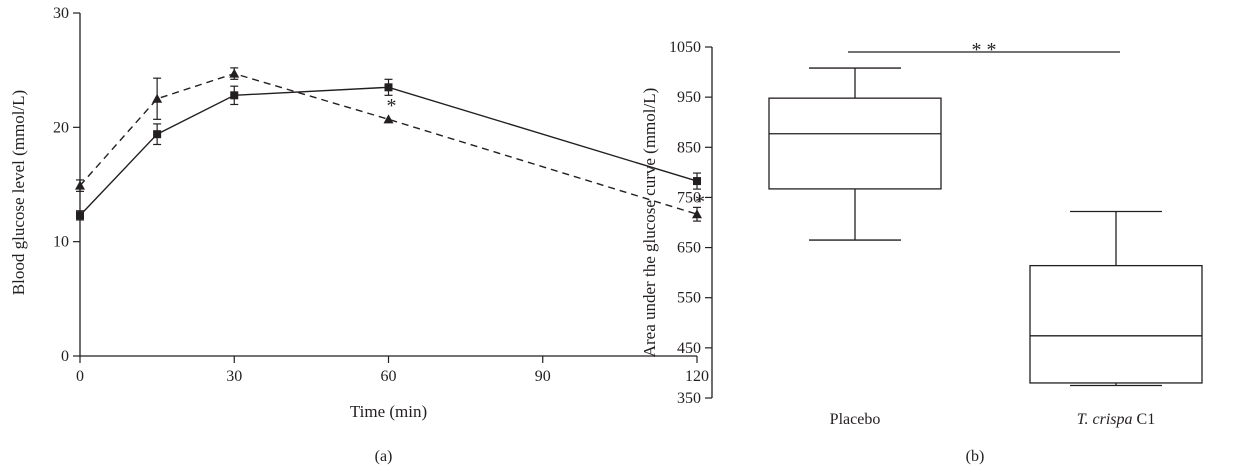 The height and width of the screenshot is (469, 1243). I want to click on category-text: Placebo, so click(855, 419).